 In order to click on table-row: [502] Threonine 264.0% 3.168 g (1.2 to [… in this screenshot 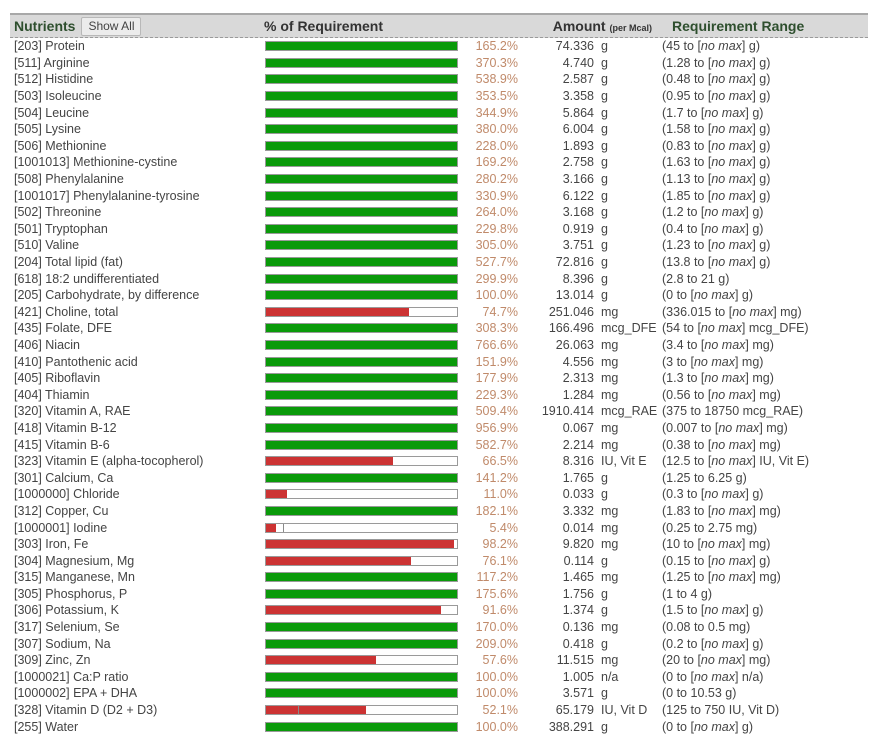, I will do `click(439, 212)`.